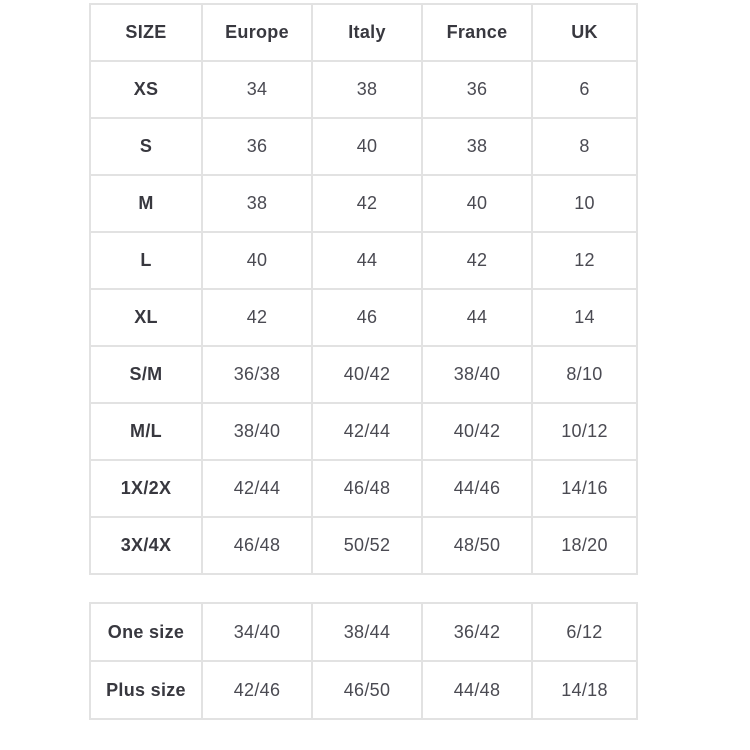 This screenshot has width=750, height=750. I want to click on table-row: M 38 42 40 10, so click(363, 203).